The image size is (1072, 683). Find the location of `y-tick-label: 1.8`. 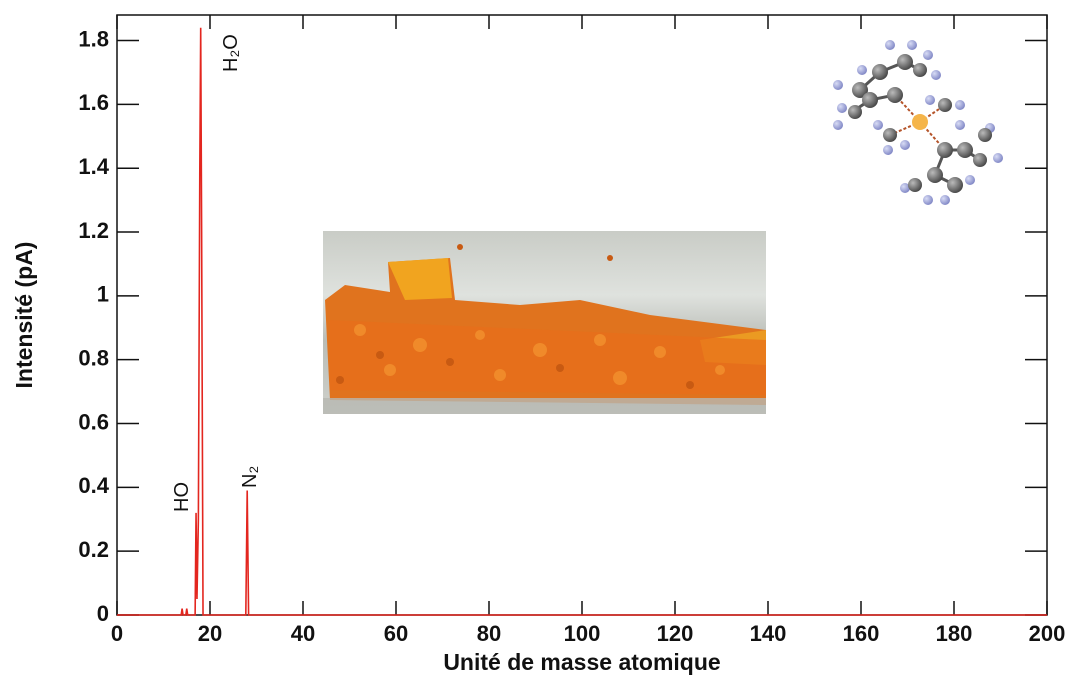

y-tick-label: 1.8 is located at coordinates (93, 38).